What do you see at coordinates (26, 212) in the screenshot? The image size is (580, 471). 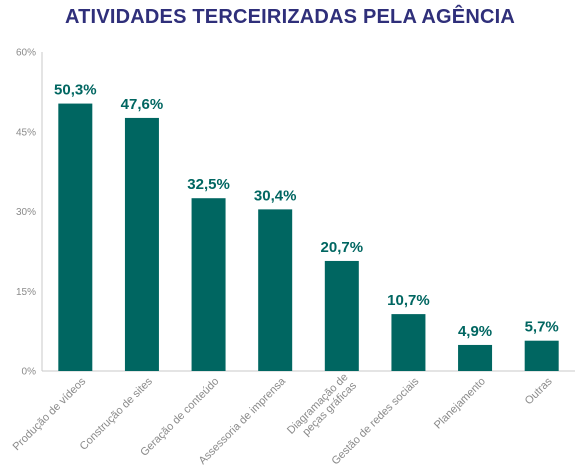 I see `y-tick-label: 30%` at bounding box center [26, 212].